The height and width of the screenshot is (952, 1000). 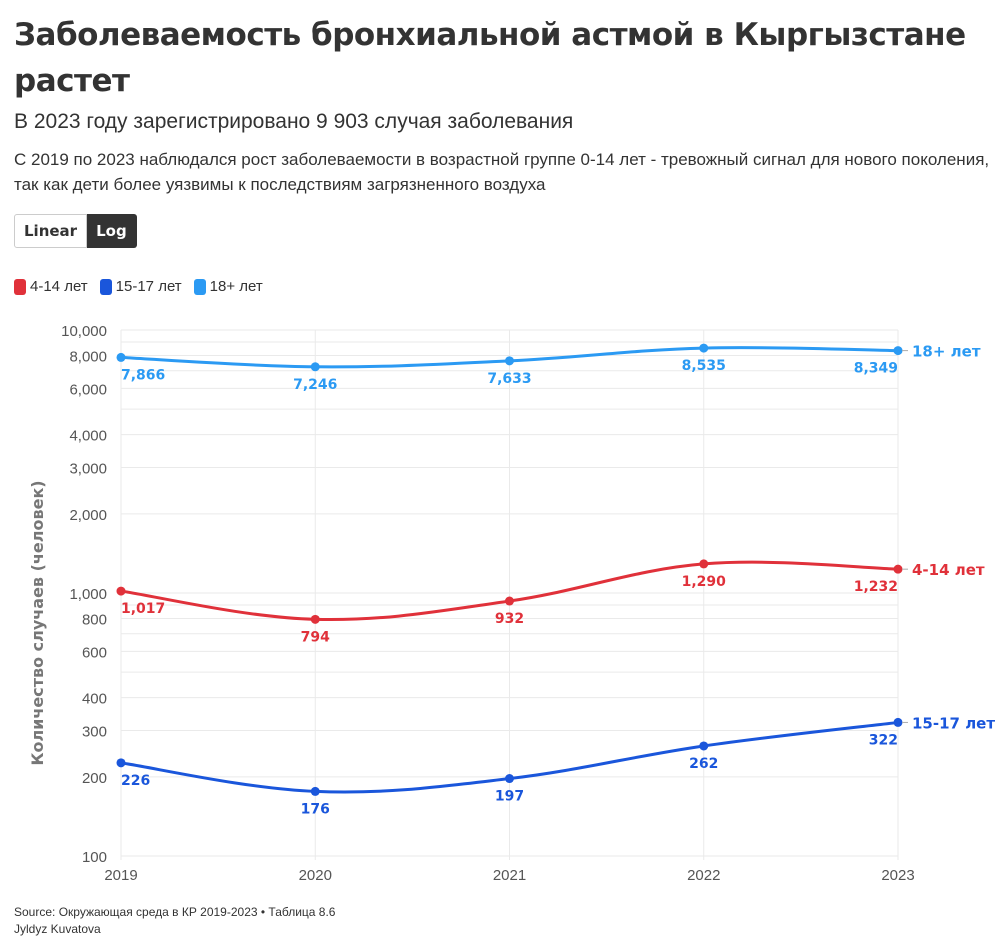 I want to click on y-tick-label: 200, so click(x=94, y=778).